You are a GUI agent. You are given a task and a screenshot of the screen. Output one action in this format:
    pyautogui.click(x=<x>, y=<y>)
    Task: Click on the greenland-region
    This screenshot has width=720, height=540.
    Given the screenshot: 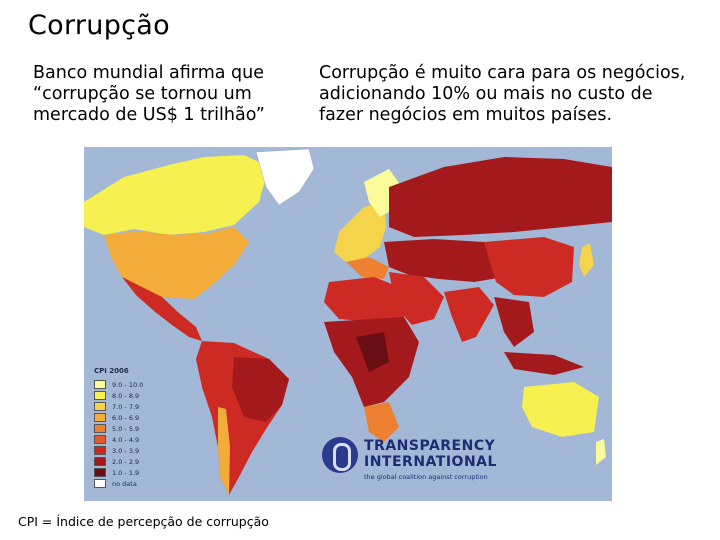 What is the action you would take?
    pyautogui.click(x=285, y=177)
    